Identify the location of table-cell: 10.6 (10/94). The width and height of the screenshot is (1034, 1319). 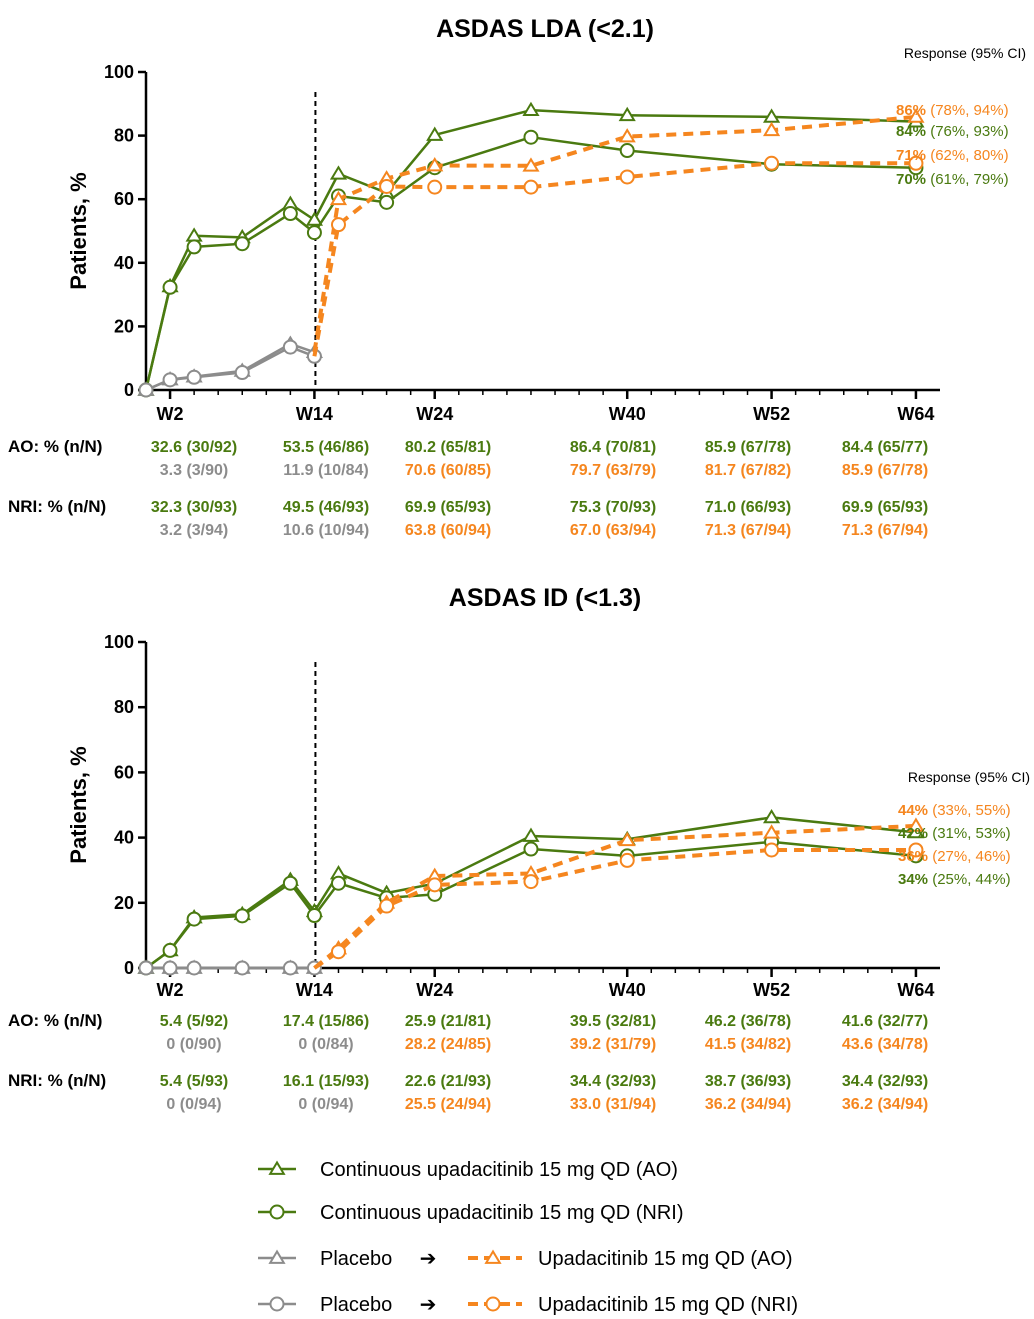
(326, 530).